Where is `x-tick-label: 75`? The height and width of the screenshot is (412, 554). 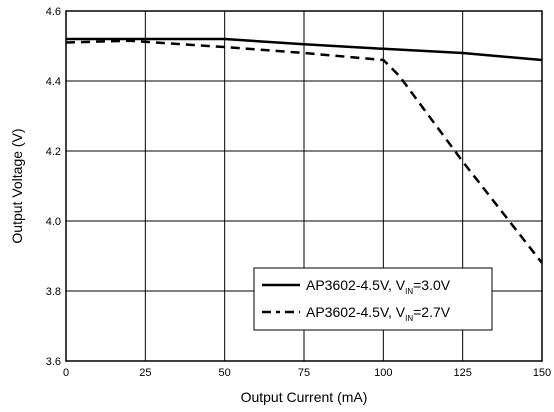
x-tick-label: 75 is located at coordinates (304, 373).